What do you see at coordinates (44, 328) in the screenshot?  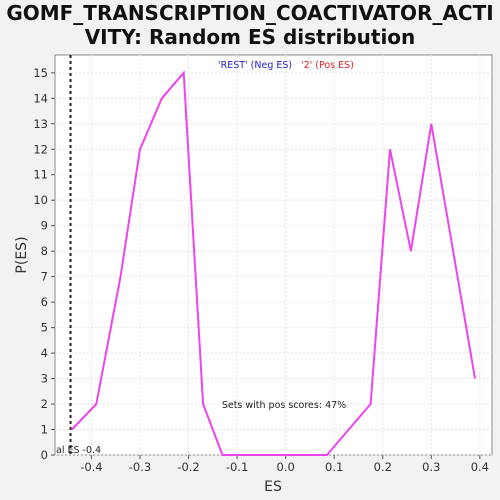 I see `y-tick-label: 5` at bounding box center [44, 328].